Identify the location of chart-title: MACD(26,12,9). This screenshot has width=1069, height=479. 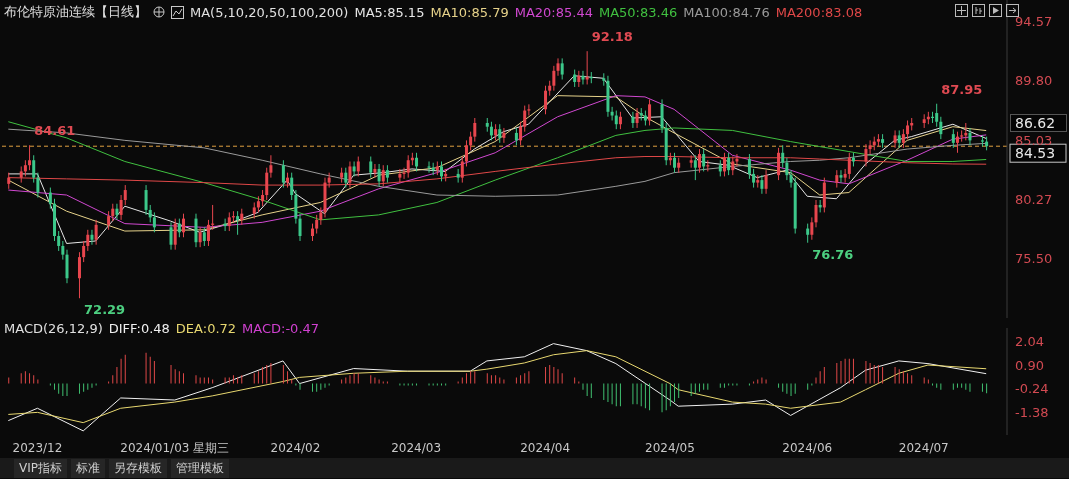
(53, 328).